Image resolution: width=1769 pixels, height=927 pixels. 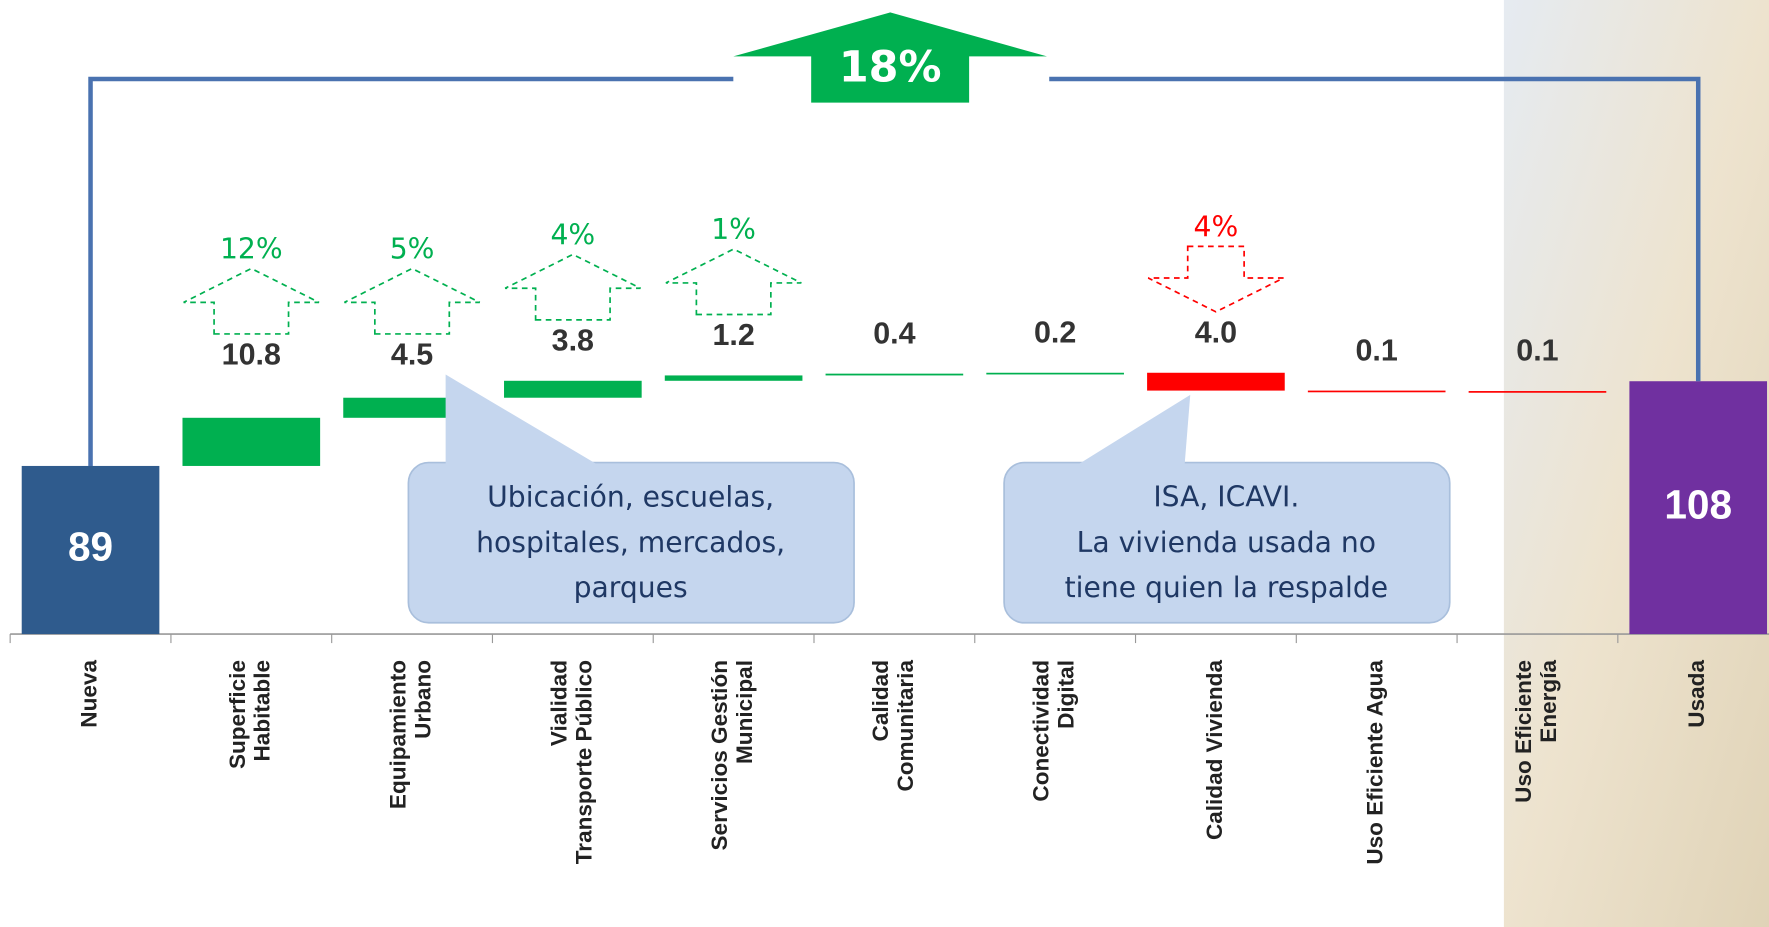 I want to click on total-change-label: 18%, so click(x=890, y=67).